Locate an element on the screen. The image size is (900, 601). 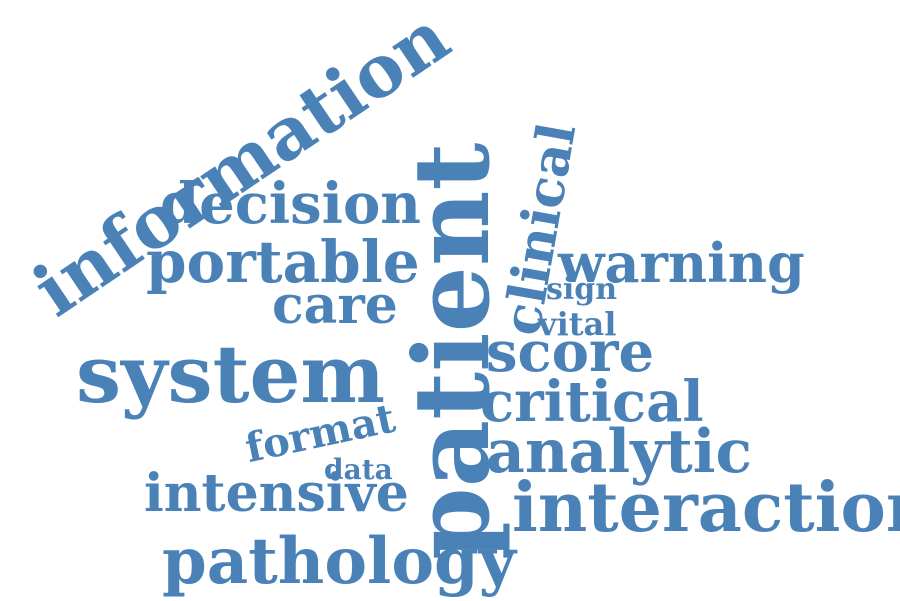
word-interaction: interaction is located at coordinates (706, 508).